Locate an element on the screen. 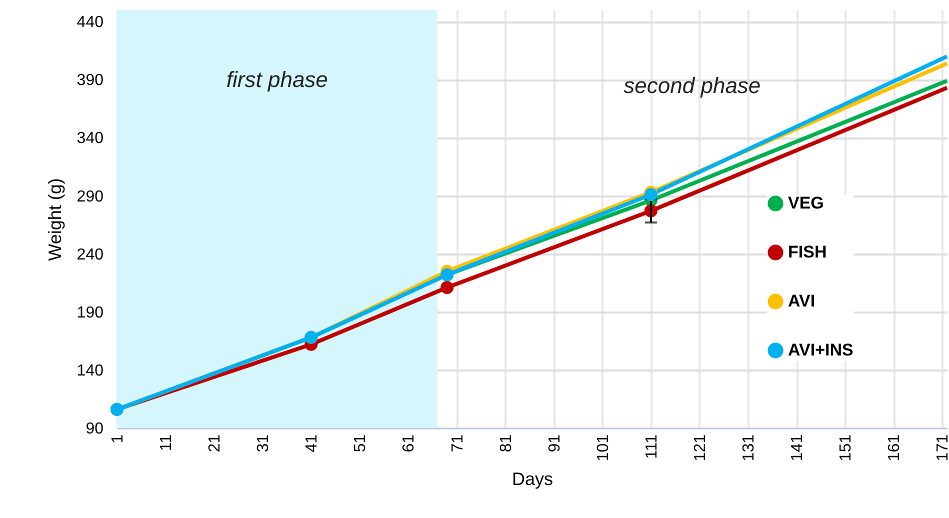 The image size is (949, 518). x-axis-title: Days is located at coordinates (533, 479).